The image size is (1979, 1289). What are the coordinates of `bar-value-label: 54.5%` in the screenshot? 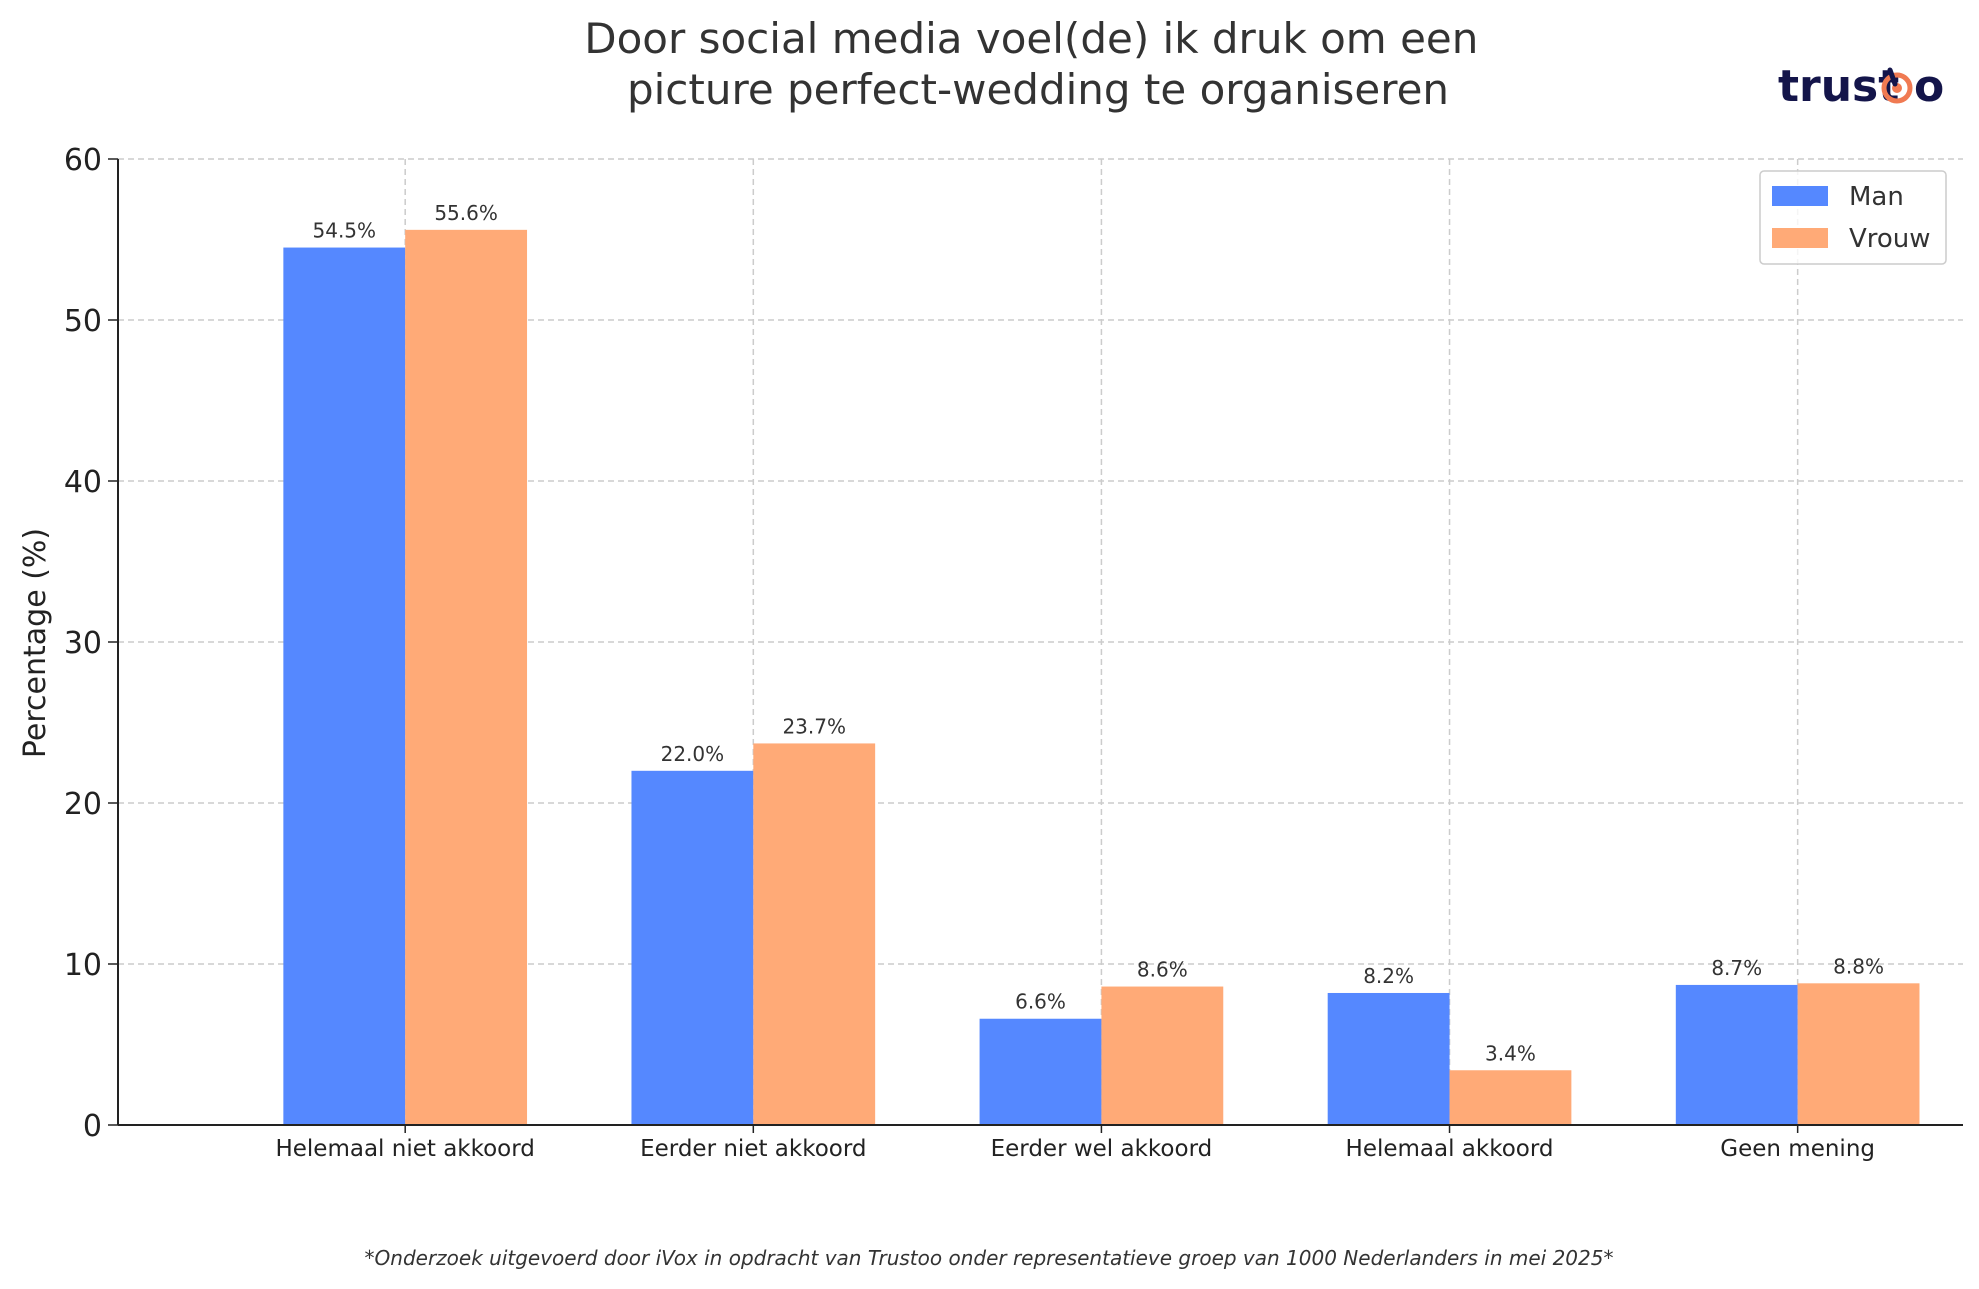 It's located at (345, 231).